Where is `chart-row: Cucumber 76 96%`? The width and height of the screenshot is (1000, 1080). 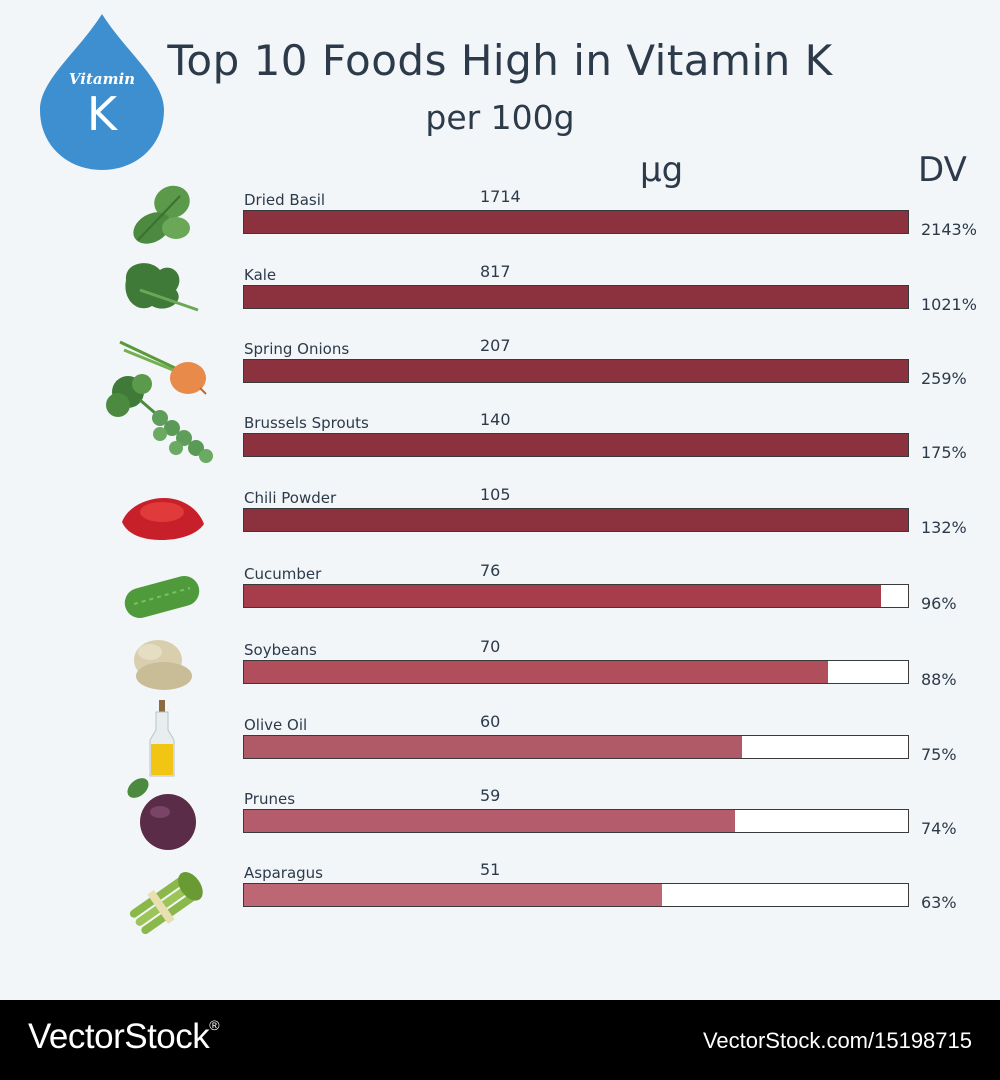 chart-row: Cucumber 76 96% is located at coordinates (500, 600).